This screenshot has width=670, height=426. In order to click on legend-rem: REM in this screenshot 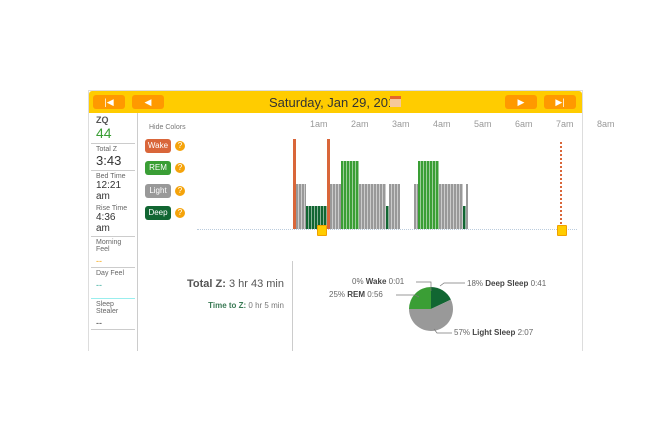, I will do `click(158, 168)`.